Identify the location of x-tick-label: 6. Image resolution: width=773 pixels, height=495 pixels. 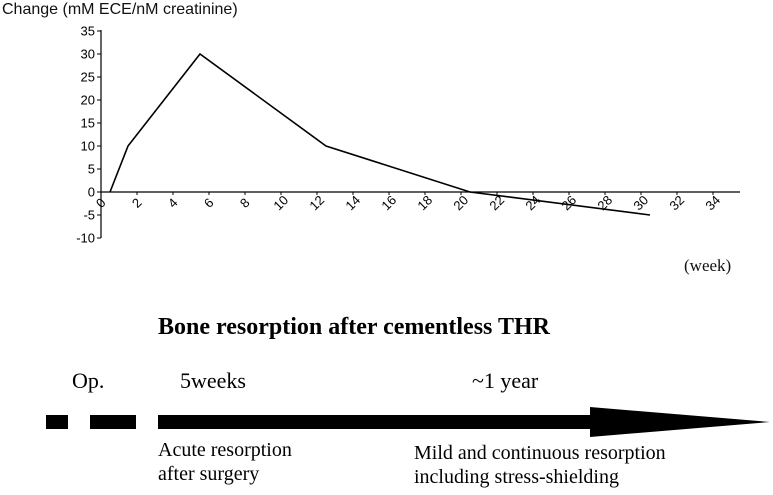
(209, 203).